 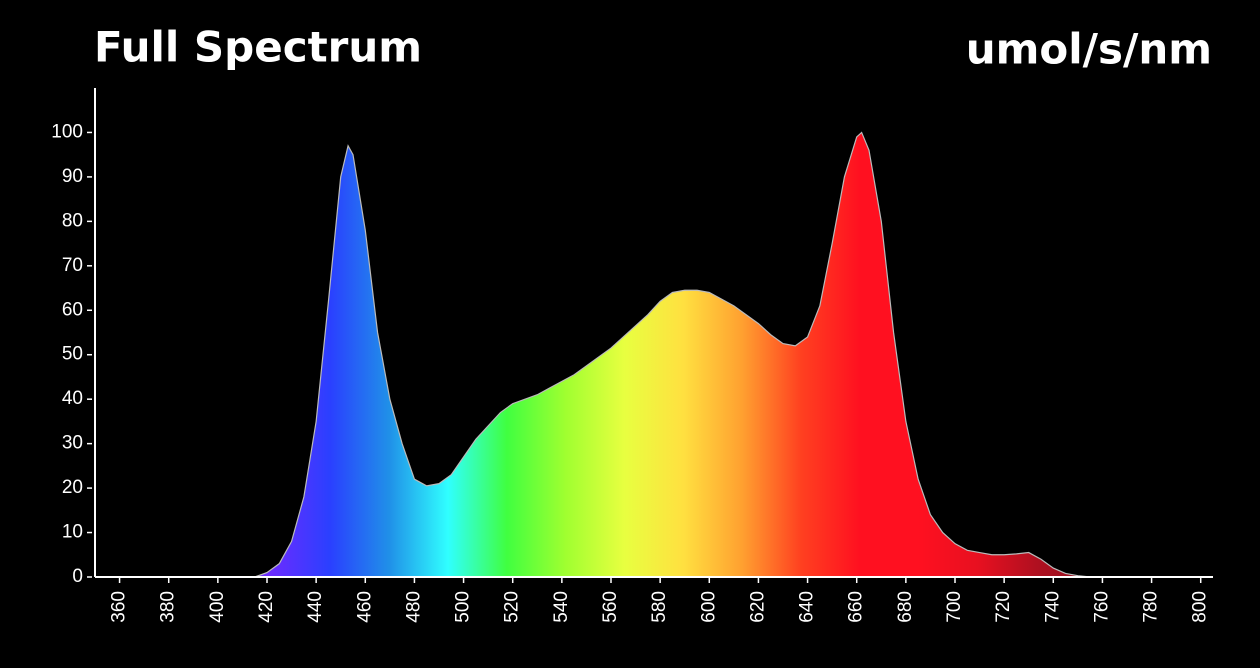 I want to click on x-tick-label: 400, so click(x=217, y=607).